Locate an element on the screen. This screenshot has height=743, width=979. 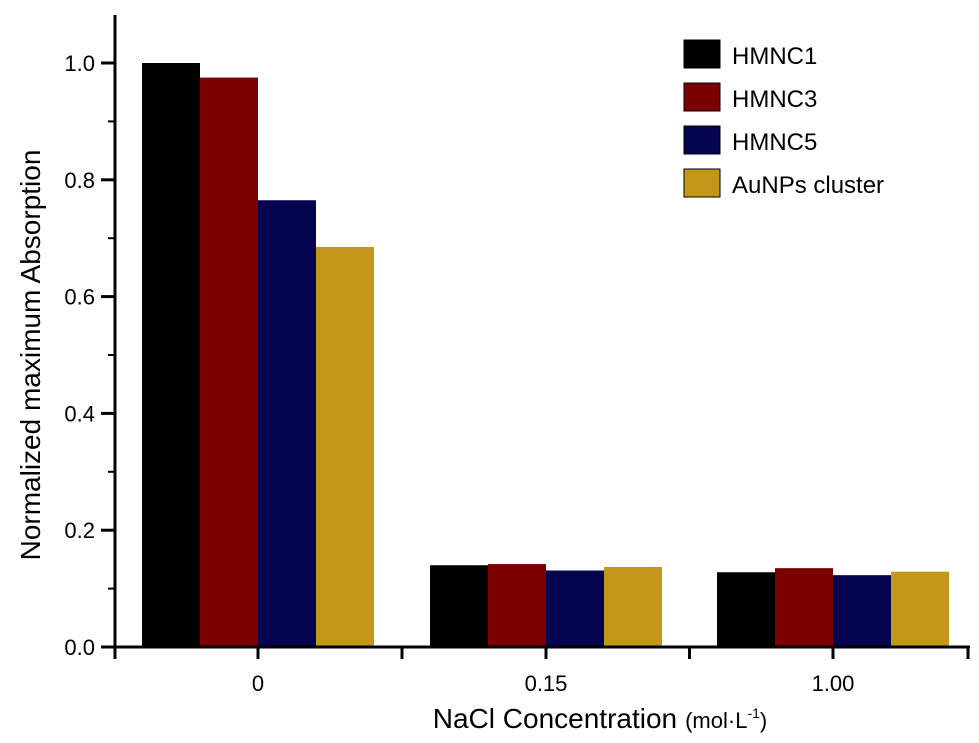
bar-hmnc5-0.15 is located at coordinates (575, 608).